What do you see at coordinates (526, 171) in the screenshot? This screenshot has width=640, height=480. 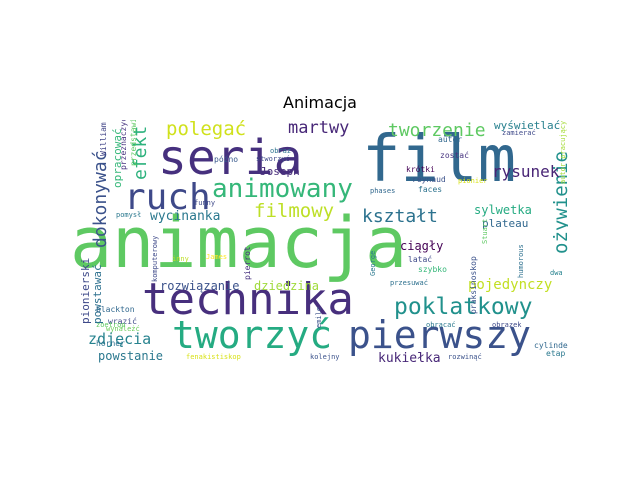 I see `cloud-word: rysunek` at bounding box center [526, 171].